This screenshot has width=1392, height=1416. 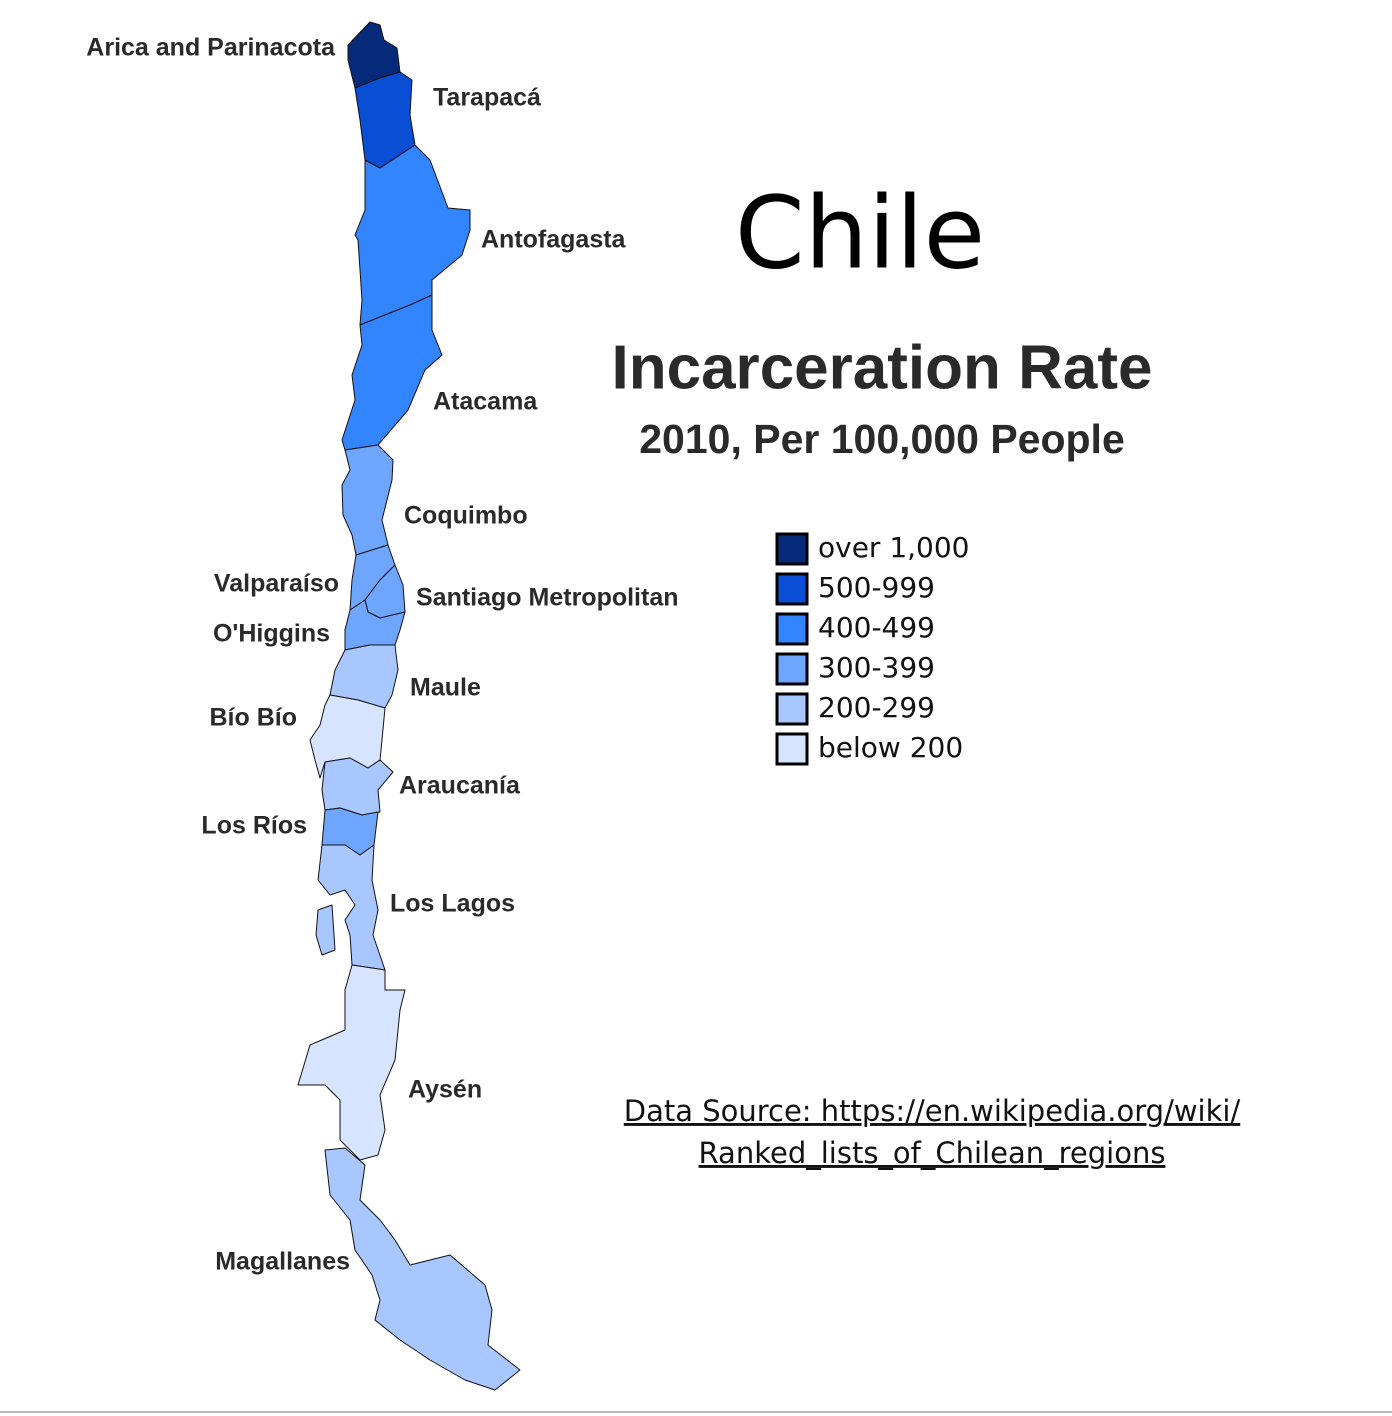 What do you see at coordinates (547, 598) in the screenshot?
I see `region-label: Santiago Metropolitan` at bounding box center [547, 598].